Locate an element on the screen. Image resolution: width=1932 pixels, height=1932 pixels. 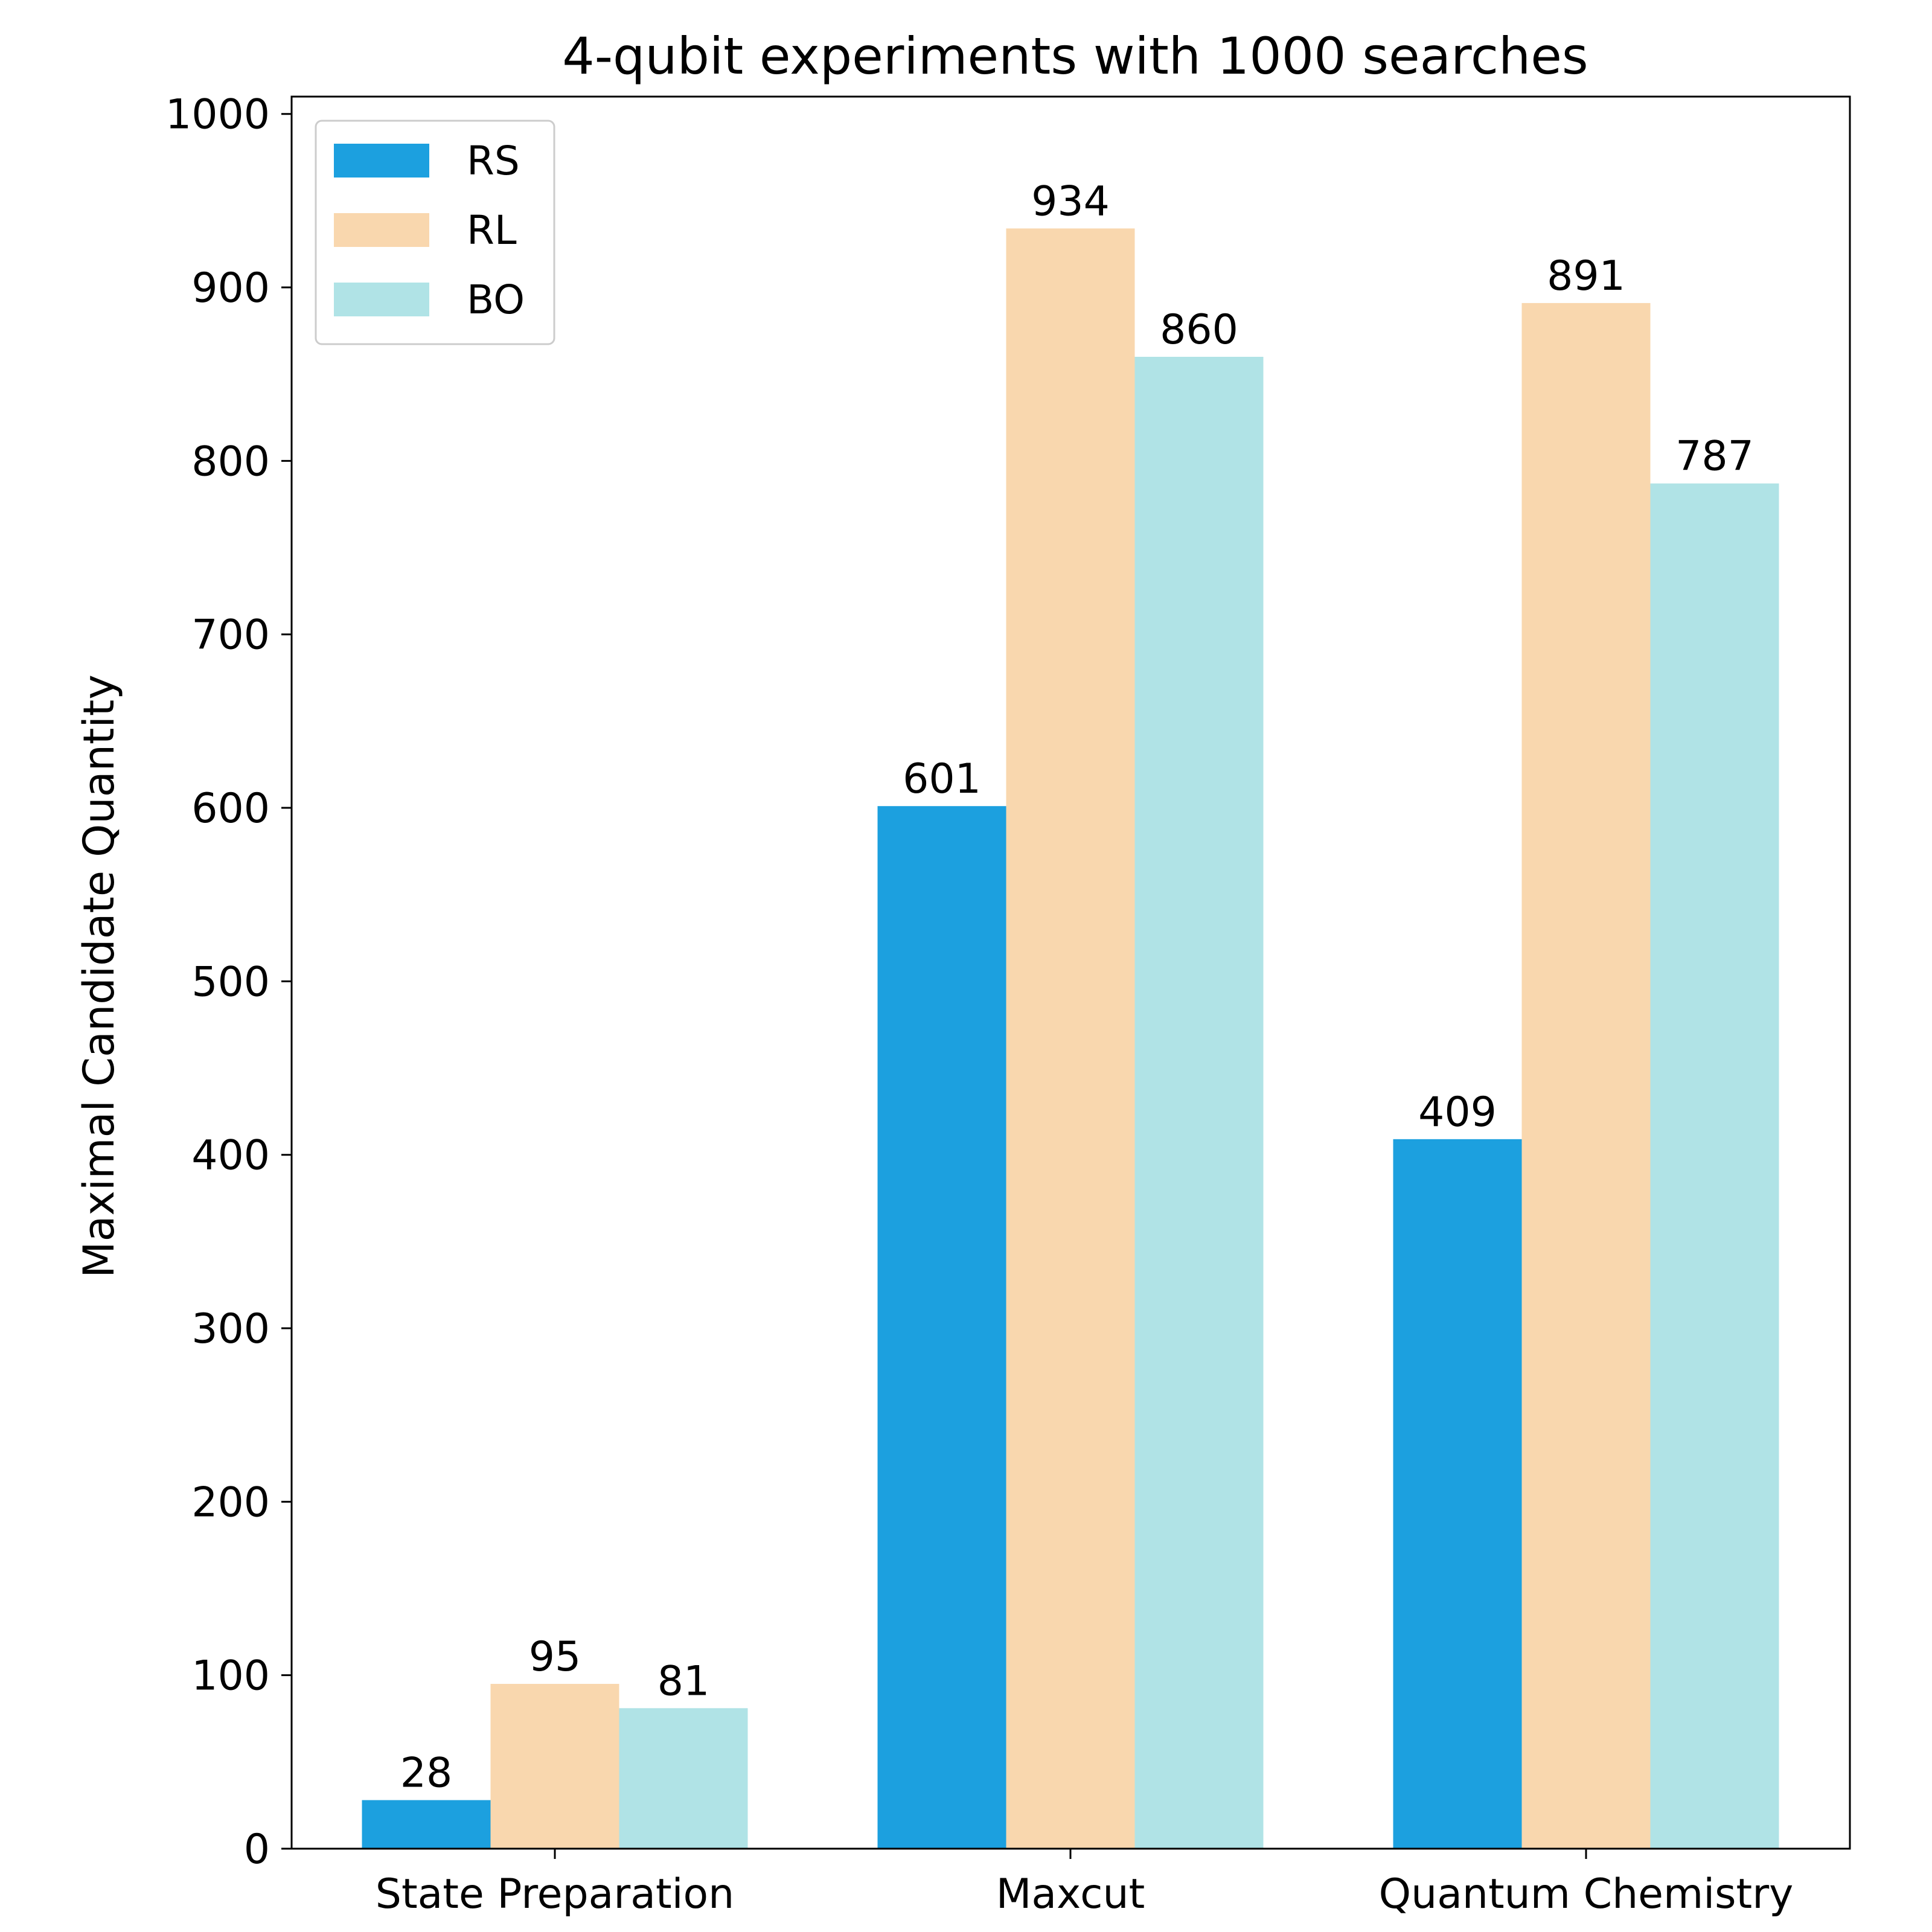
y-tick-label: 100 is located at coordinates (231, 1676).